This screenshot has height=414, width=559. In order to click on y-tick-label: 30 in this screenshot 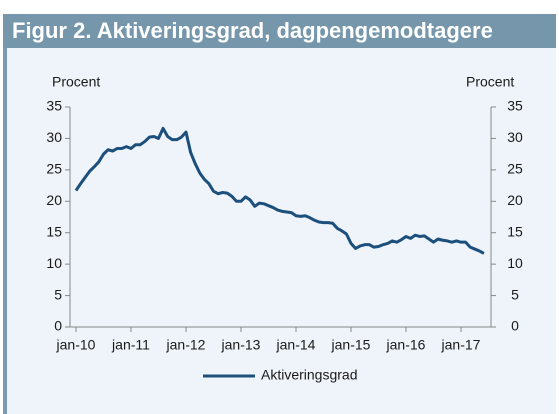, I will do `click(54, 137)`.